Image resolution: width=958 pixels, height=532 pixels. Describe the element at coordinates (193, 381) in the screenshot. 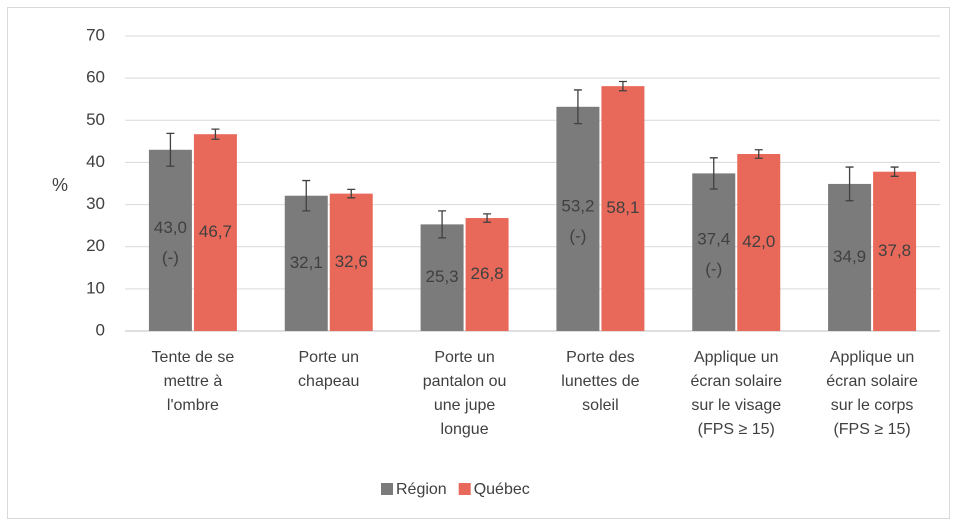

I see `x-tick-label: mettre à` at that location.